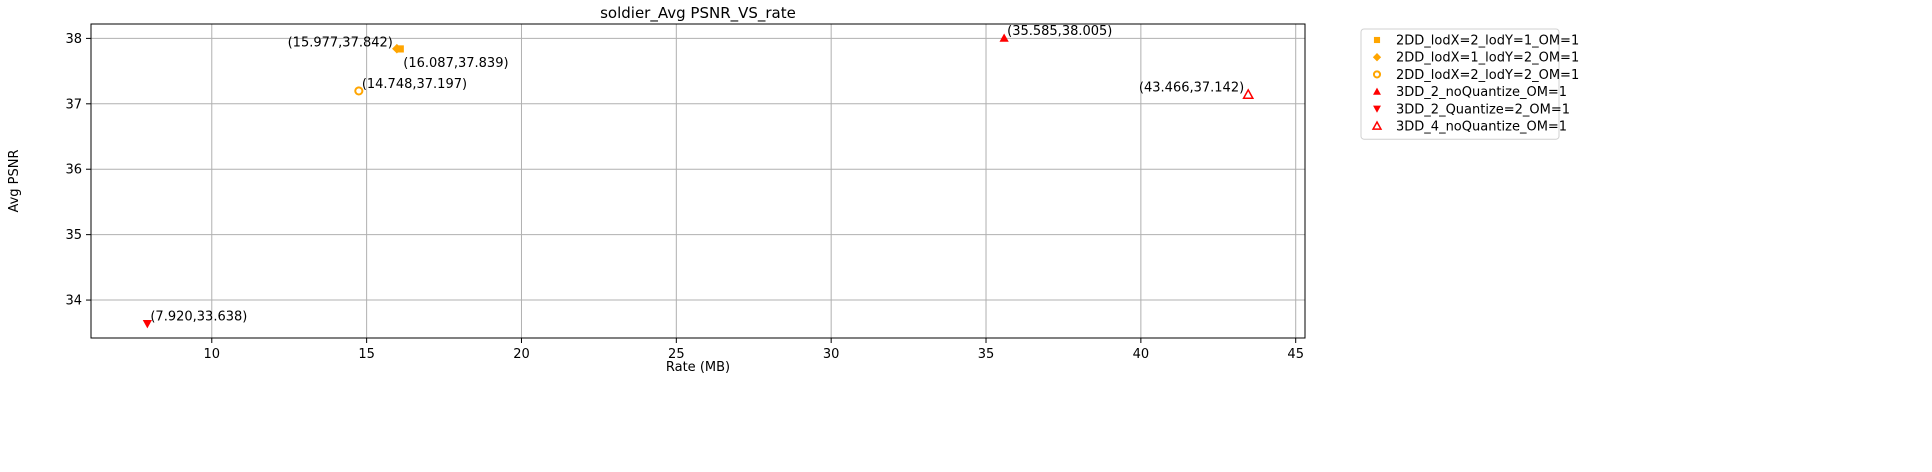 This screenshot has width=1932, height=472. What do you see at coordinates (73, 39) in the screenshot?
I see `y-tick-label: 38` at bounding box center [73, 39].